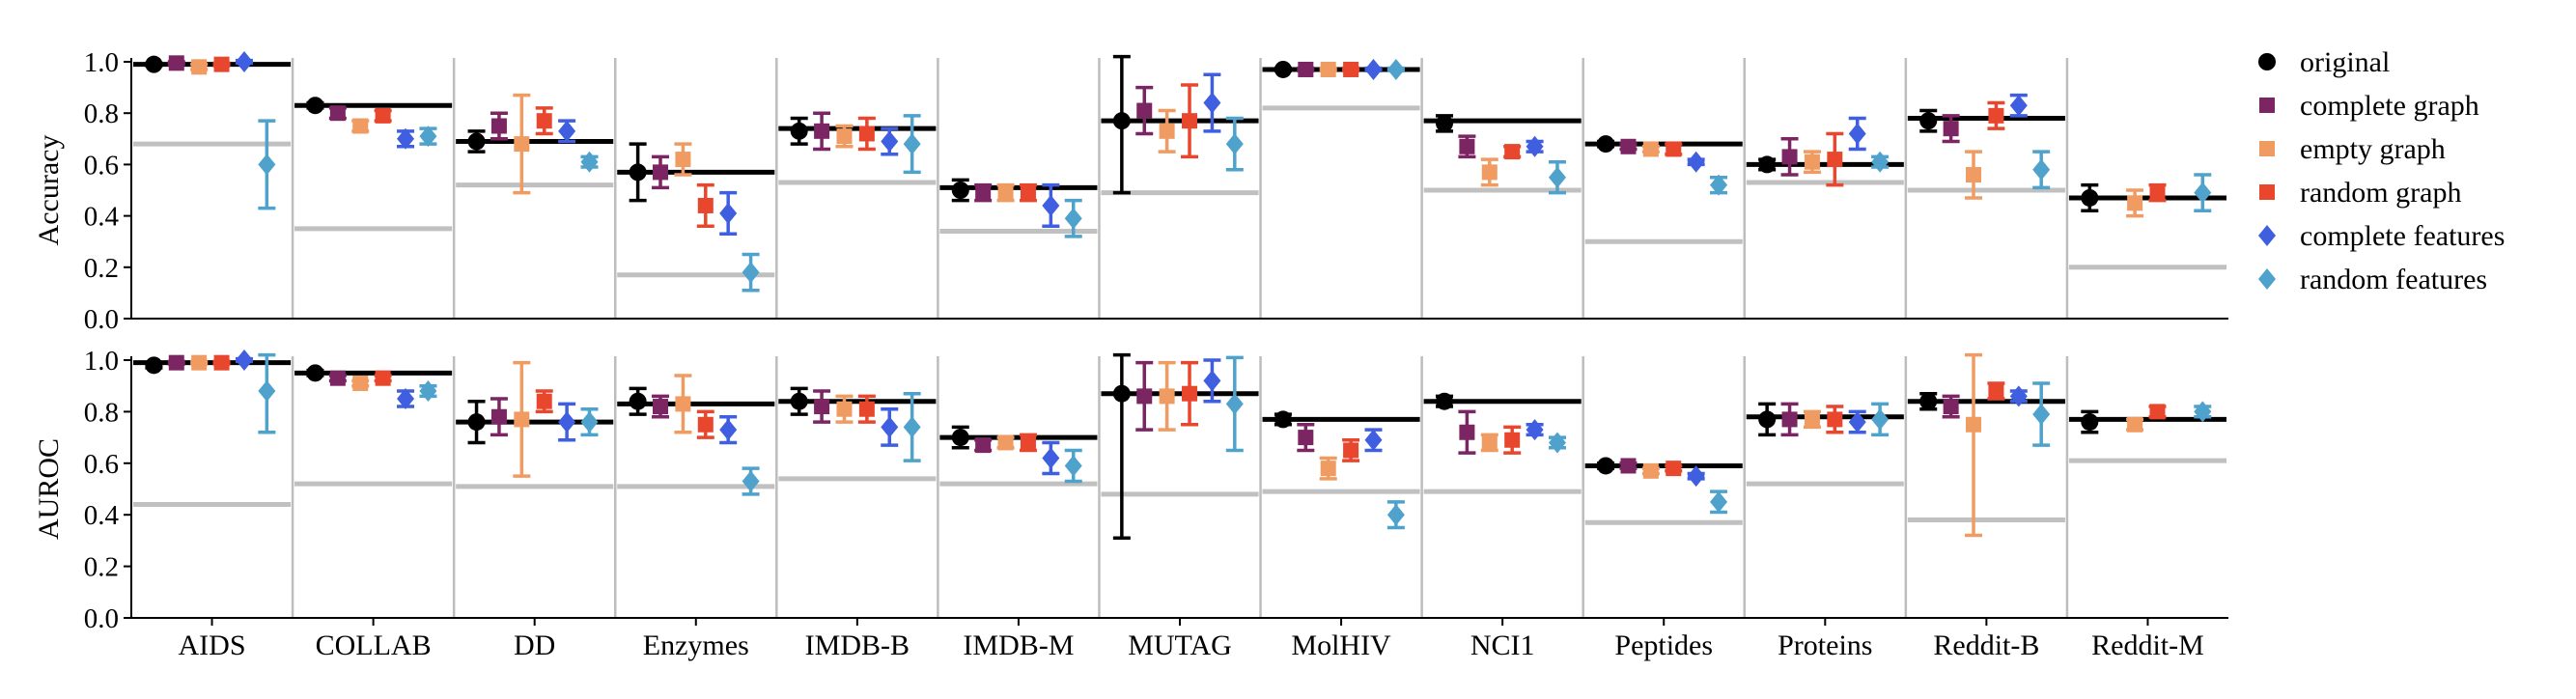 The width and height of the screenshot is (2576, 699). I want to click on legend-label: empty graph, so click(2373, 149).